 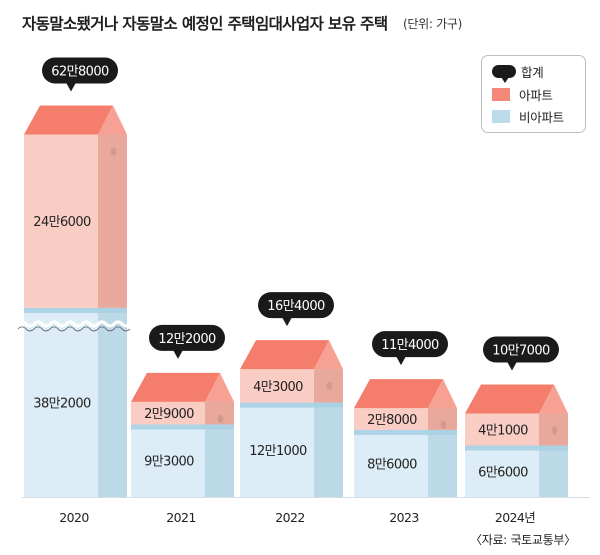 I want to click on total-label-2024년: 10만7000, so click(x=521, y=351).